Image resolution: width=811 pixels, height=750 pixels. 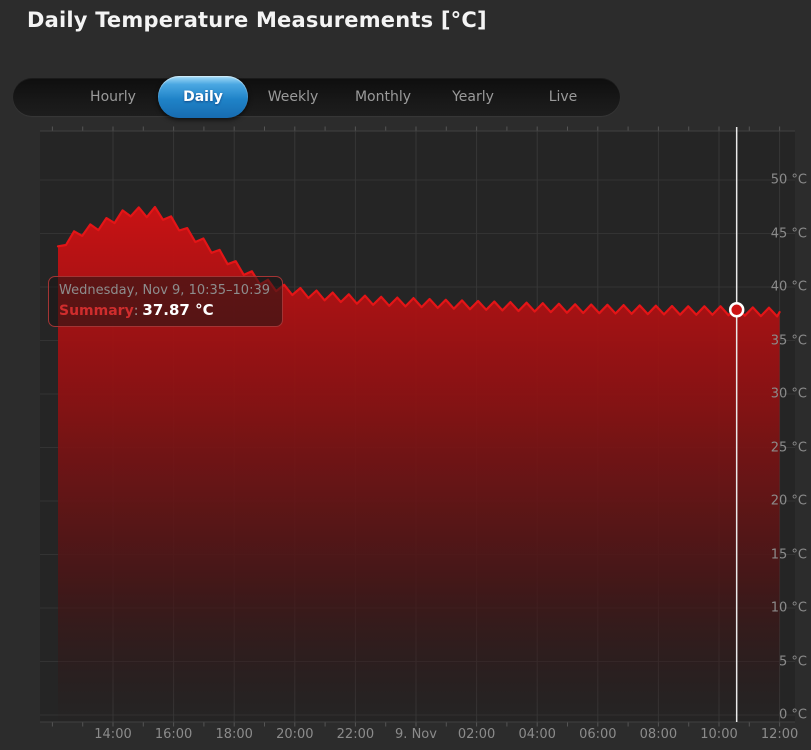 I want to click on y-axis-label: 30 °C, so click(x=788, y=394).